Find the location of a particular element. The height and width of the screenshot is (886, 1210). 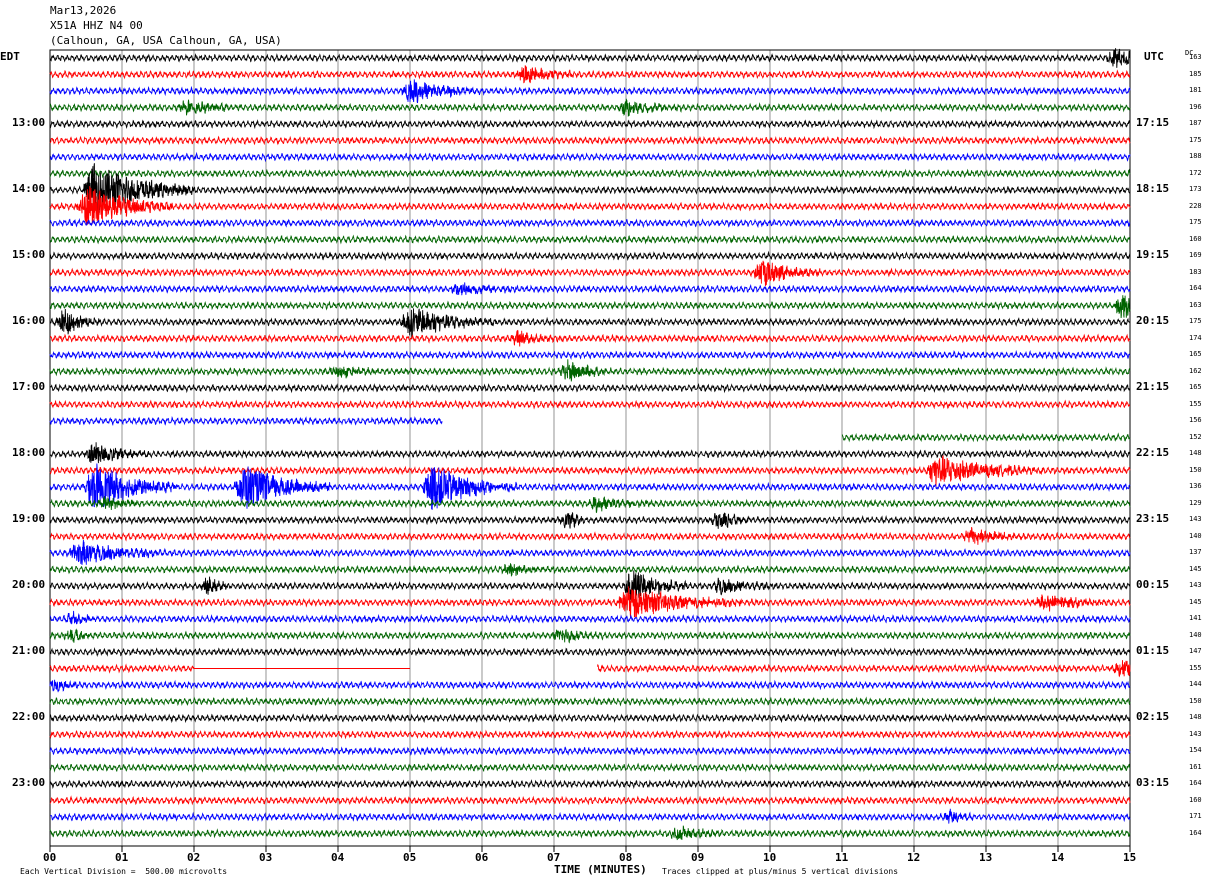

dc-offset-label: 196 is located at coordinates (1195, 106).